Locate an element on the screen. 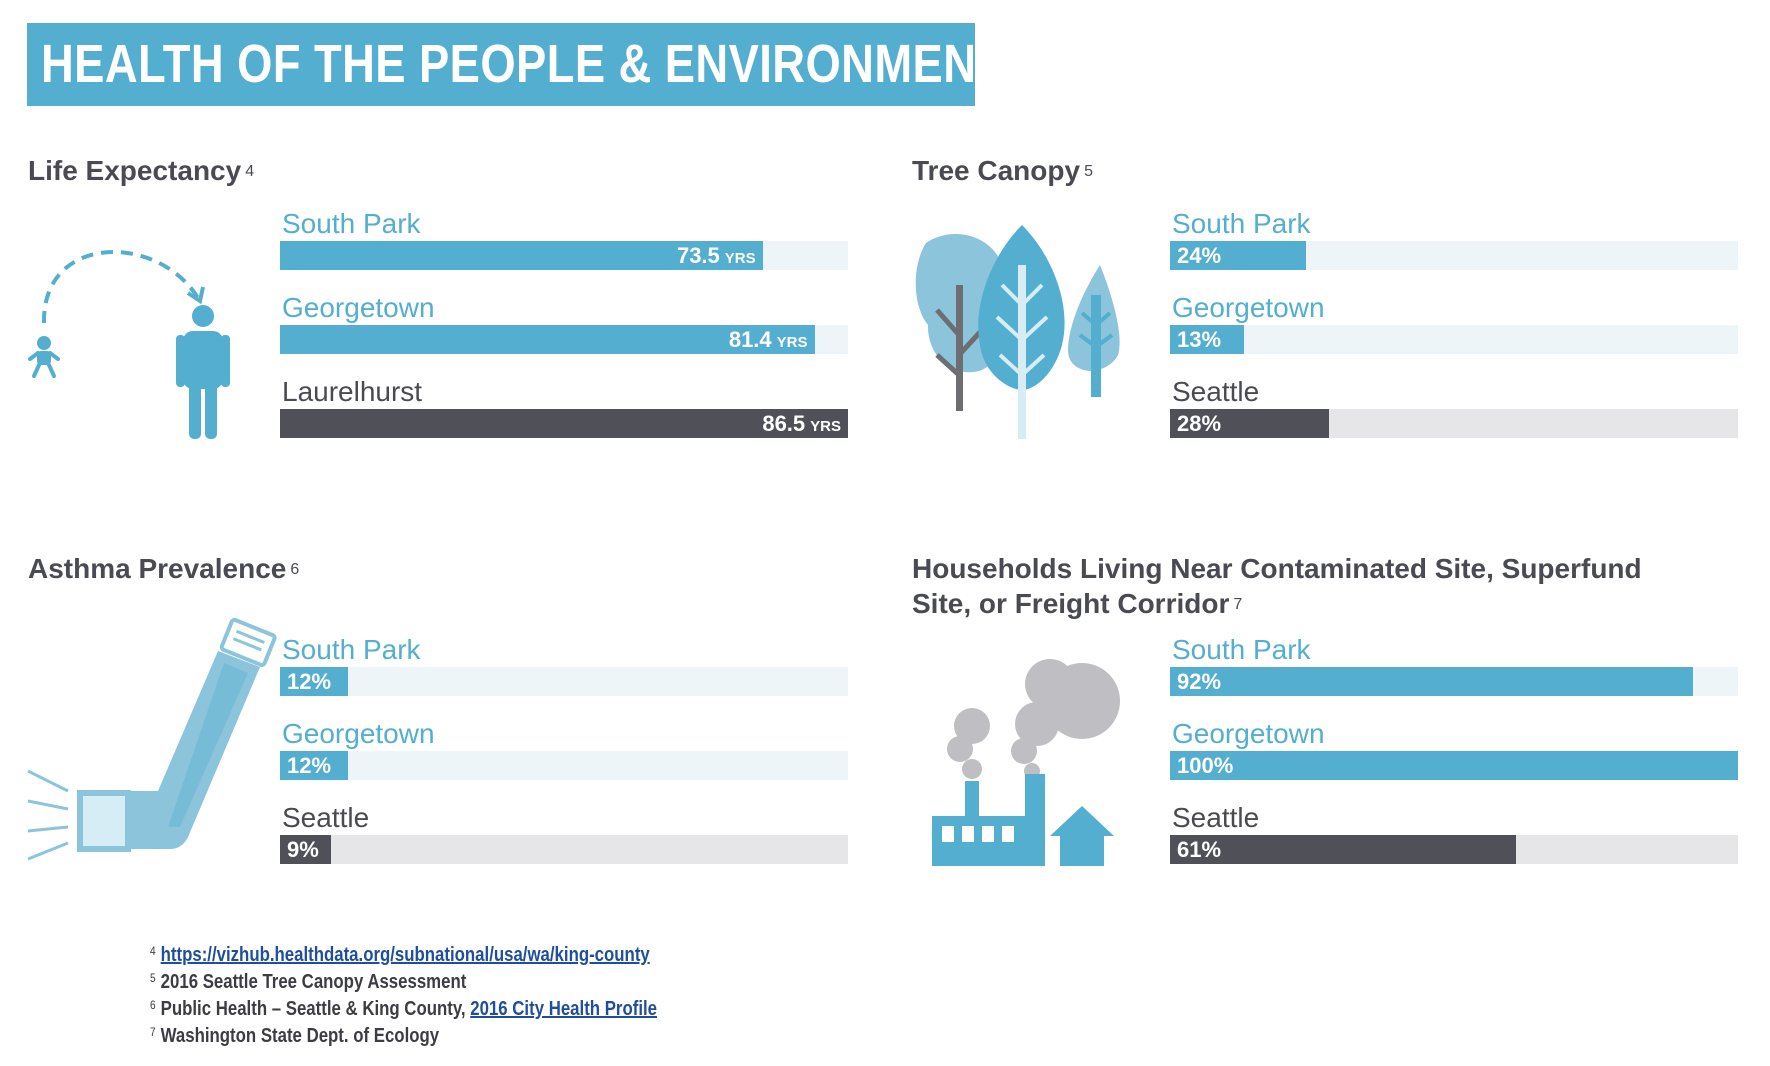 This screenshot has height=1066, width=1770. bar-track: 92% is located at coordinates (1454, 681).